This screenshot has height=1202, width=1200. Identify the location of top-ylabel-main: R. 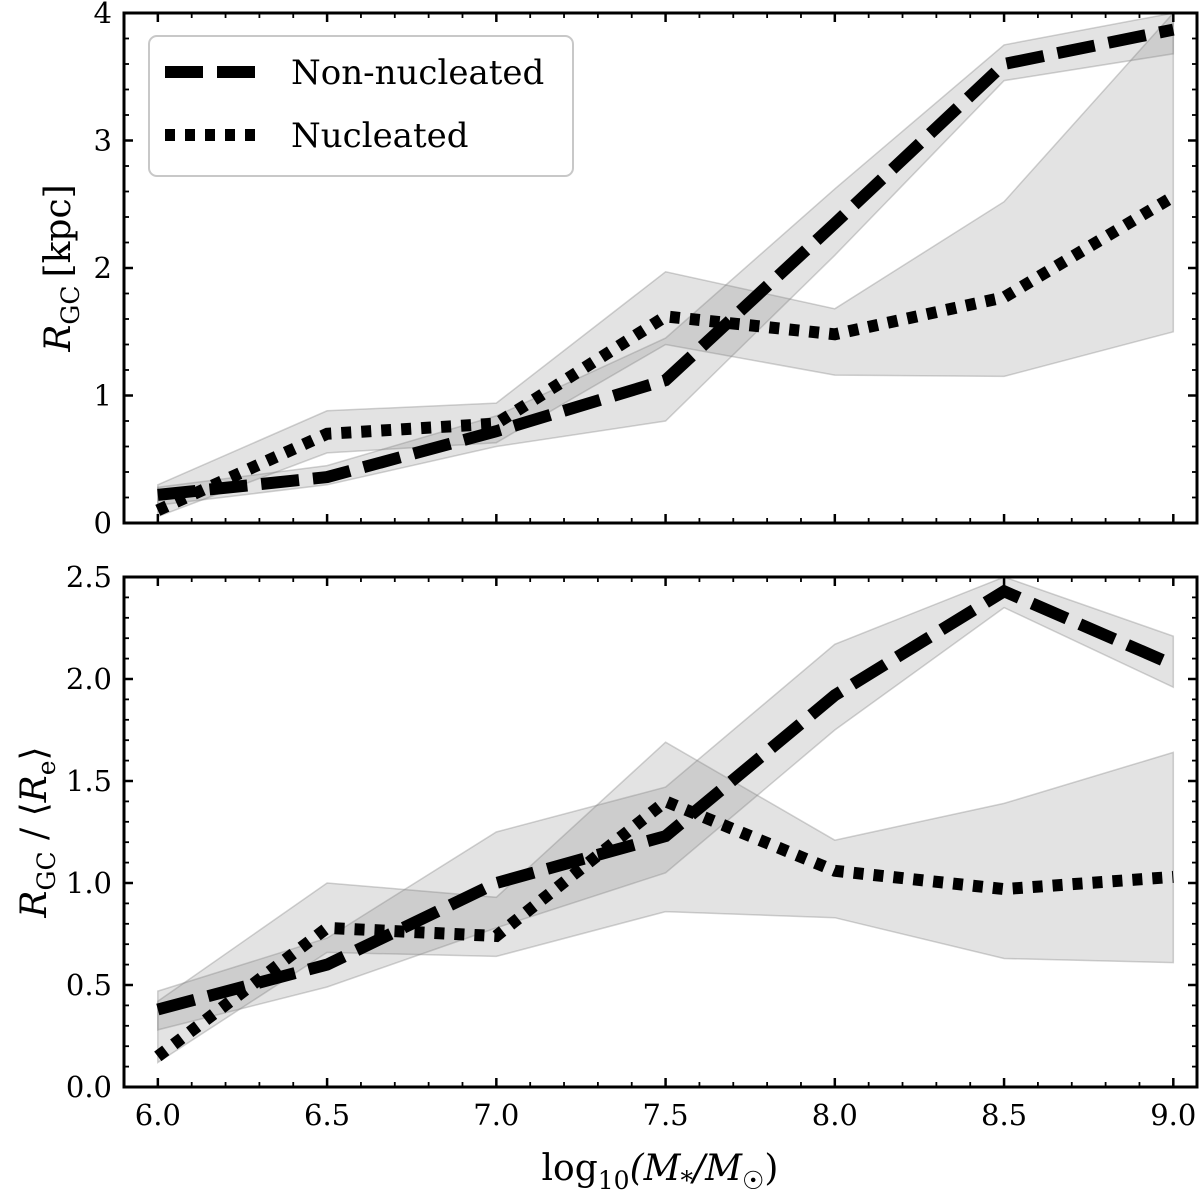
(58, 339).